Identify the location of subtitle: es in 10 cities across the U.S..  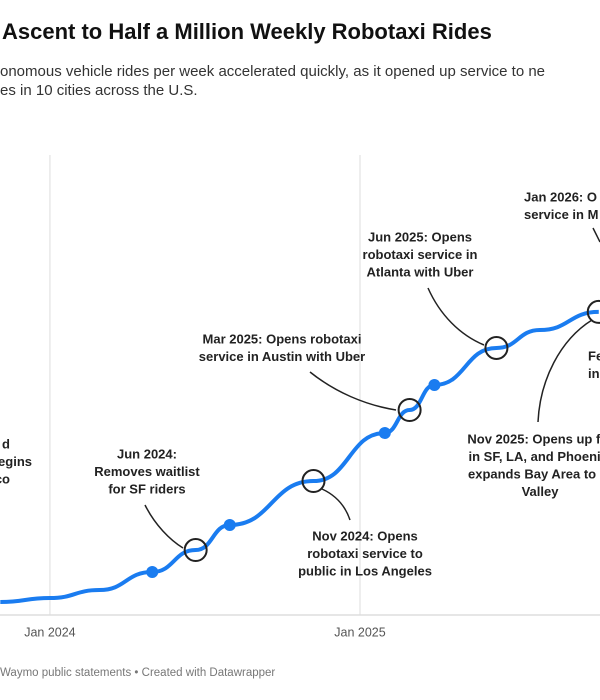
(99, 90).